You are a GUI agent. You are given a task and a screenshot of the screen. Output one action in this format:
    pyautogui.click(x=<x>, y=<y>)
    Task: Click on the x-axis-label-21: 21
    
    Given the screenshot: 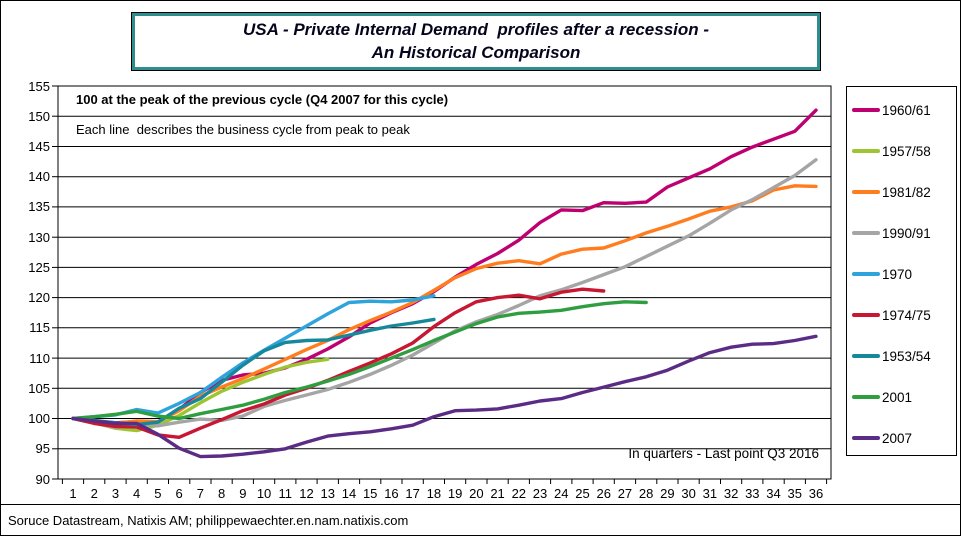 What is the action you would take?
    pyautogui.click(x=497, y=493)
    